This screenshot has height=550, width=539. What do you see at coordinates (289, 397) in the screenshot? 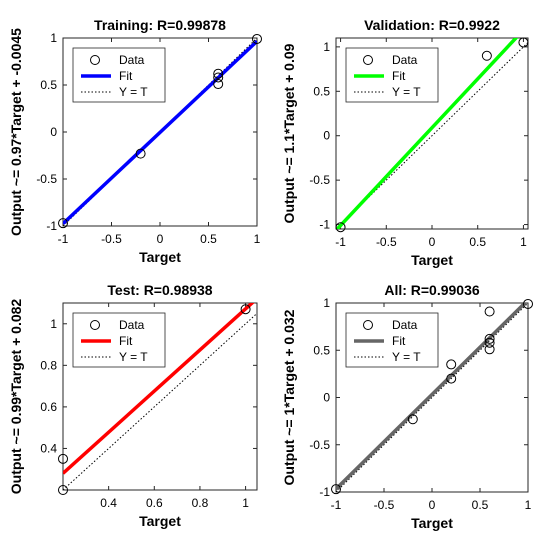
I see `y-axis-label: Output ~= 1*Target + 0.032` at bounding box center [289, 397].